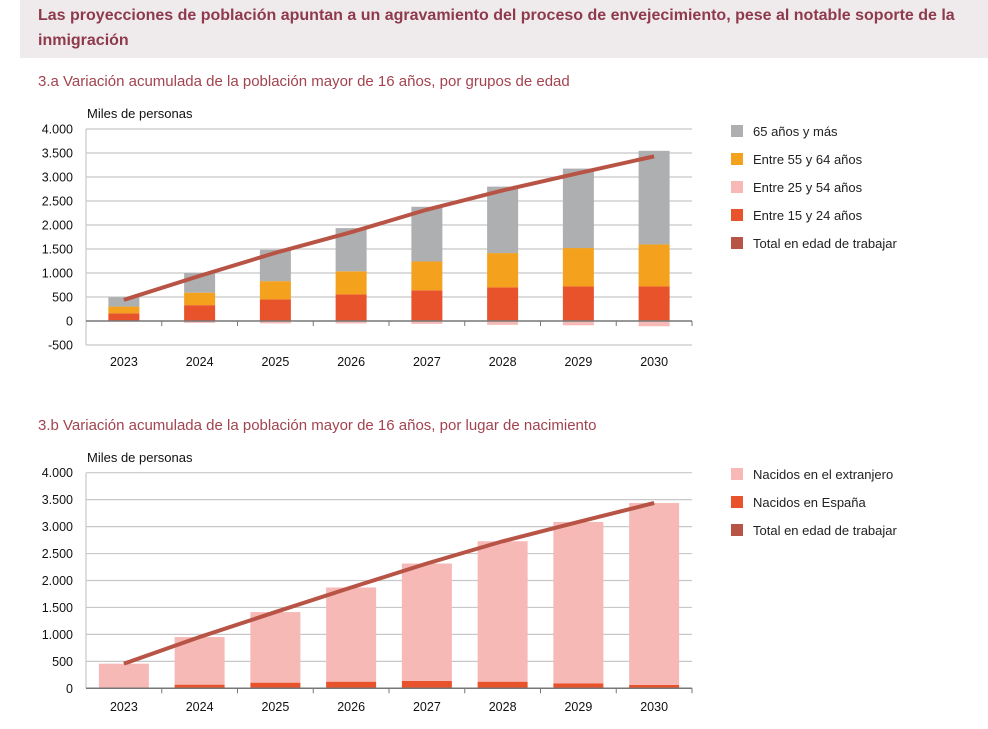 The height and width of the screenshot is (729, 988). Describe the element at coordinates (808, 215) in the screenshot. I see `legend-label: Entre 15 y 24 años` at that location.